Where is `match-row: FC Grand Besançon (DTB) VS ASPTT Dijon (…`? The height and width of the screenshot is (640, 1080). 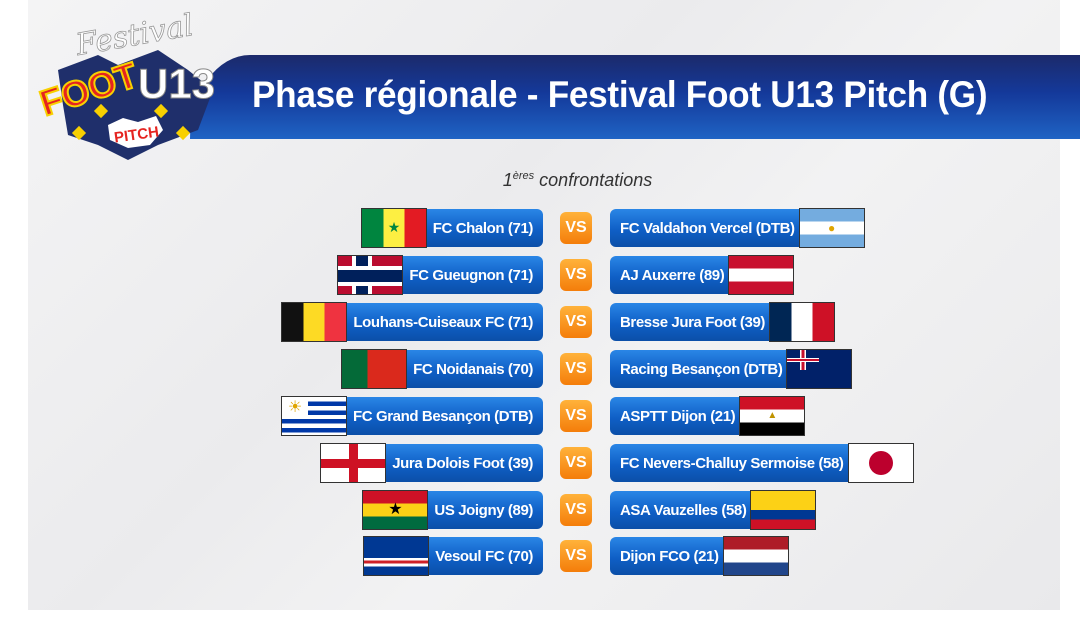 match-row: FC Grand Besançon (DTB) VS ASPTT Dijon (… is located at coordinates (540, 416).